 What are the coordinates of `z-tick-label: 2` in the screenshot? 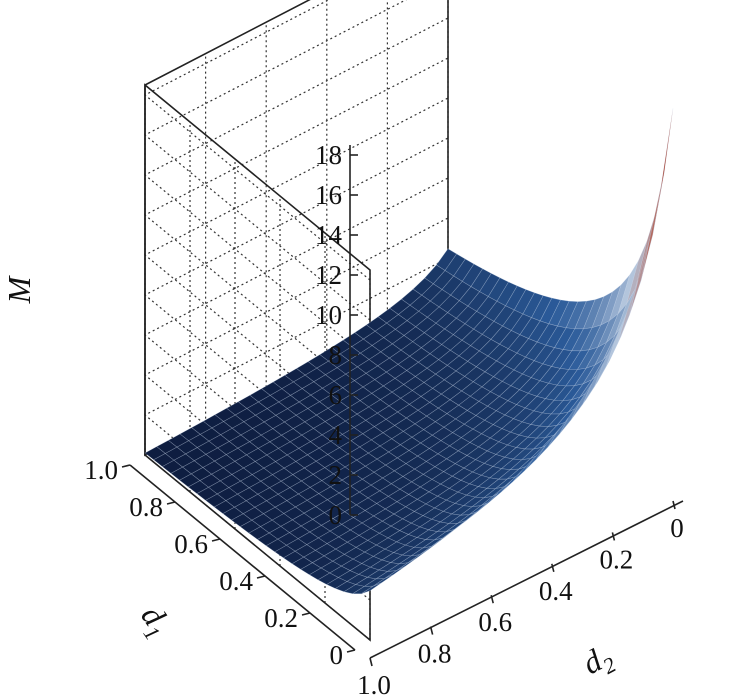 It's located at (336, 475).